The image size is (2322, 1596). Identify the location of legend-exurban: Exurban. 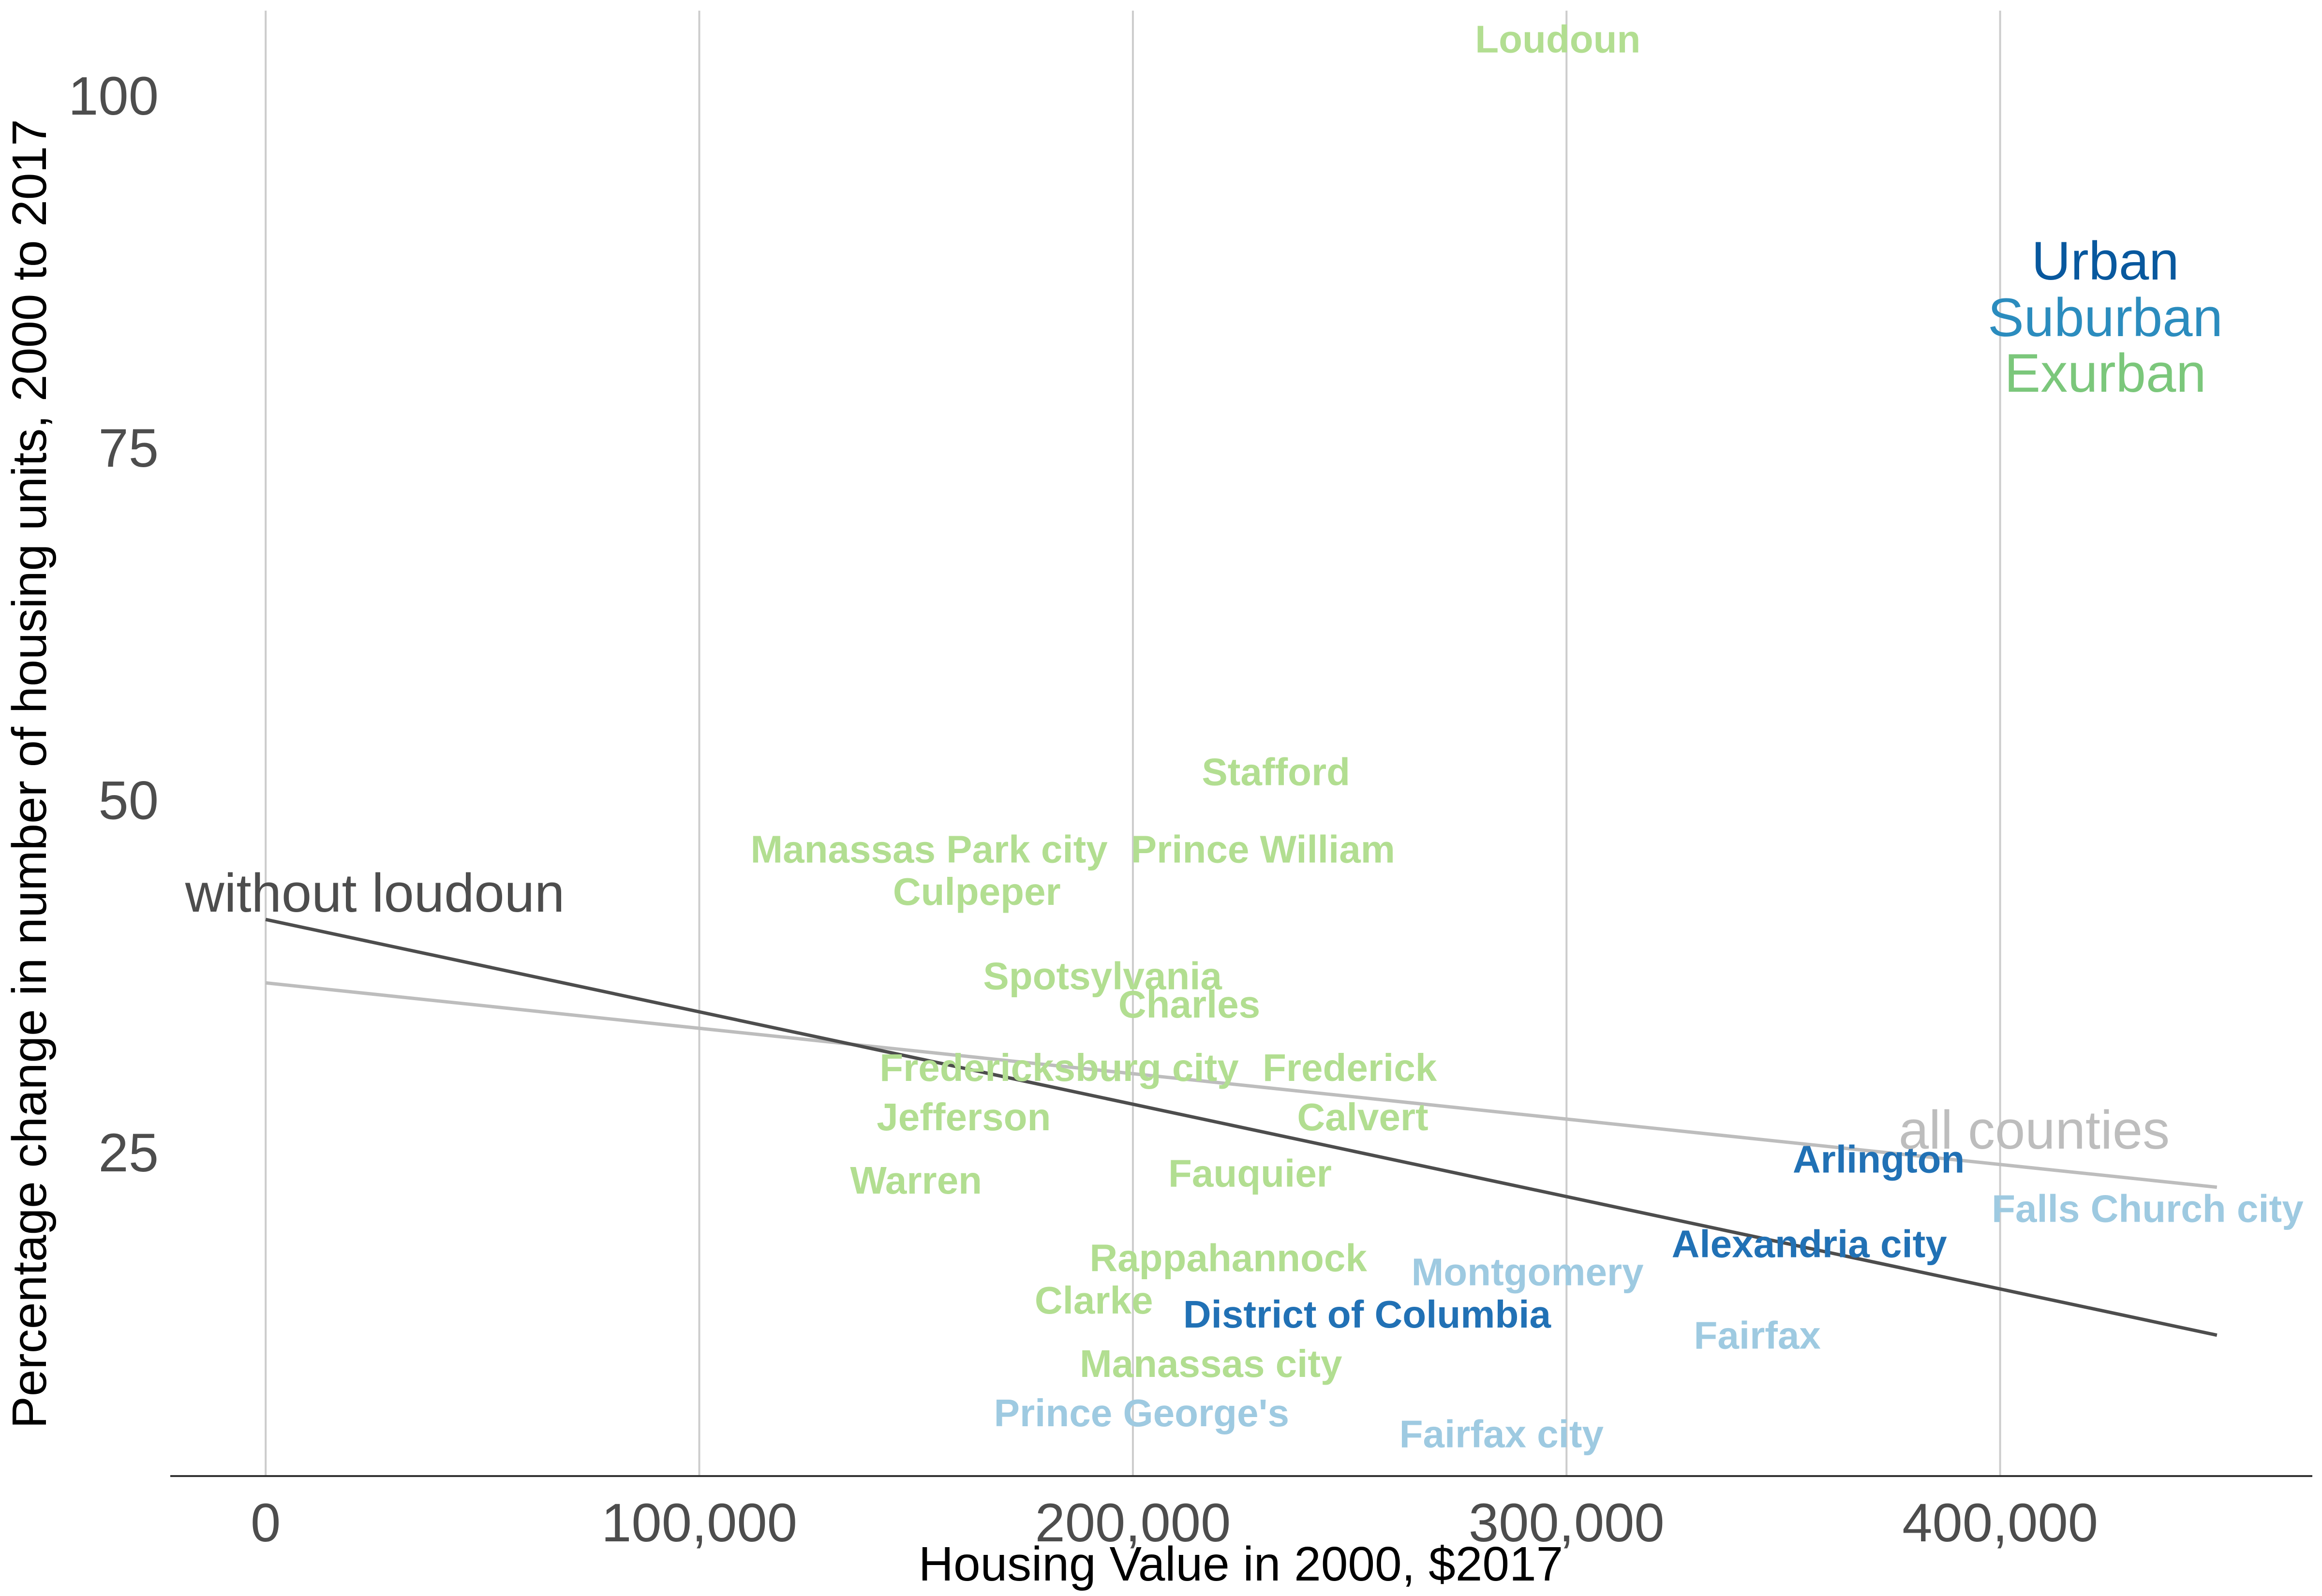
(2105, 373).